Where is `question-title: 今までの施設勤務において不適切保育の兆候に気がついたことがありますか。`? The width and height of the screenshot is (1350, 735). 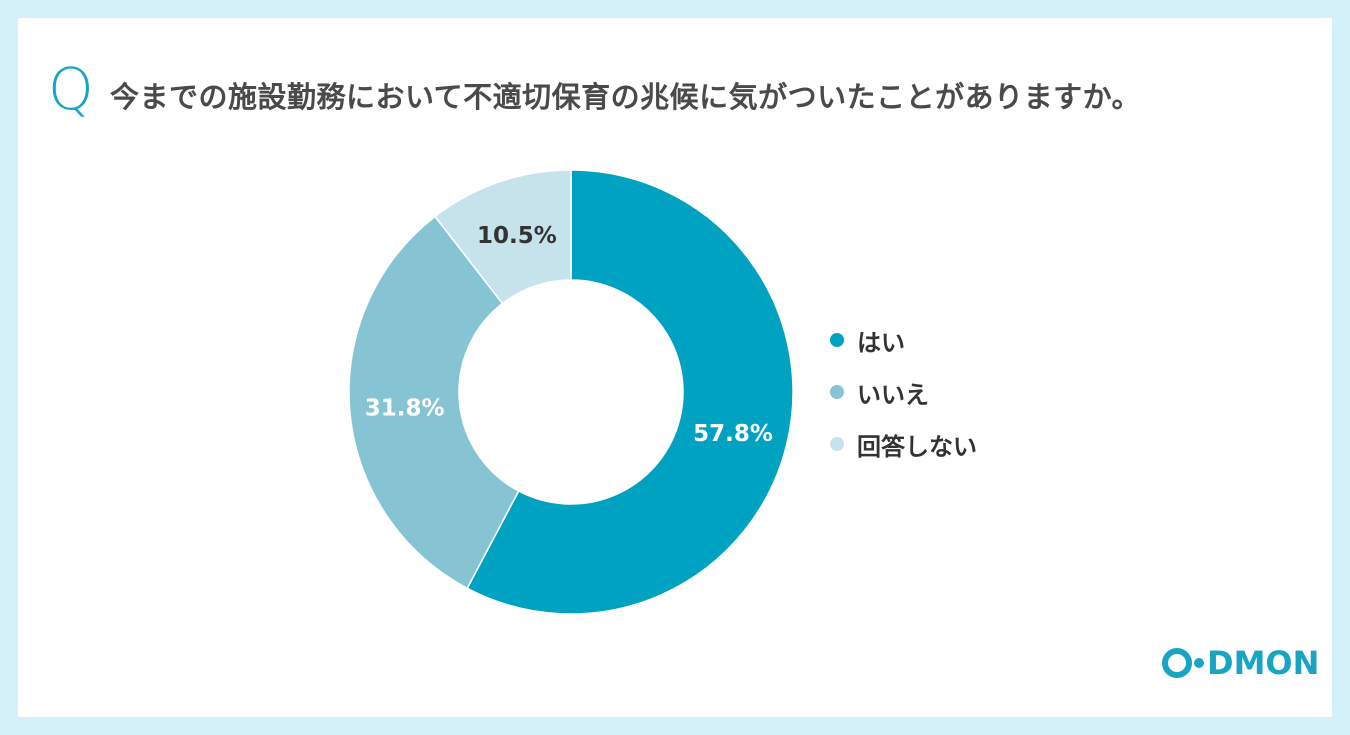
question-title: 今までの施設勤務において不適切保育の兆候に気がついたことがありますか。 is located at coordinates (626, 97).